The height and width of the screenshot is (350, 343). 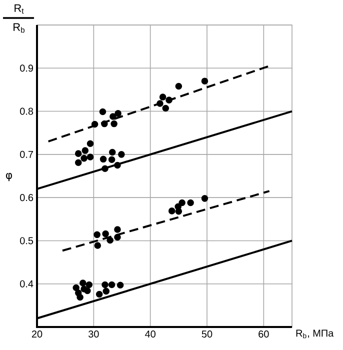 What do you see at coordinates (27, 240) in the screenshot?
I see `y-tick-label: 0.5` at bounding box center [27, 240].